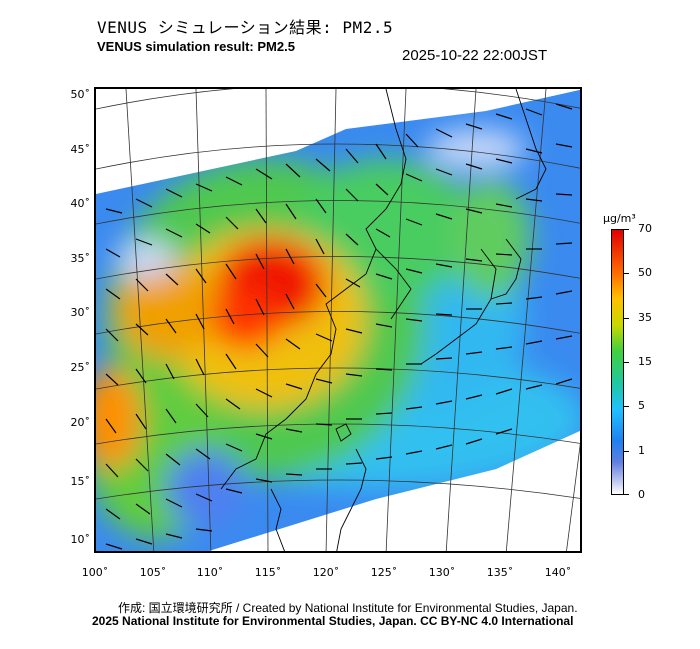 The width and height of the screenshot is (700, 649). What do you see at coordinates (641, 494) in the screenshot?
I see `colorbar-tick-label: 0` at bounding box center [641, 494].